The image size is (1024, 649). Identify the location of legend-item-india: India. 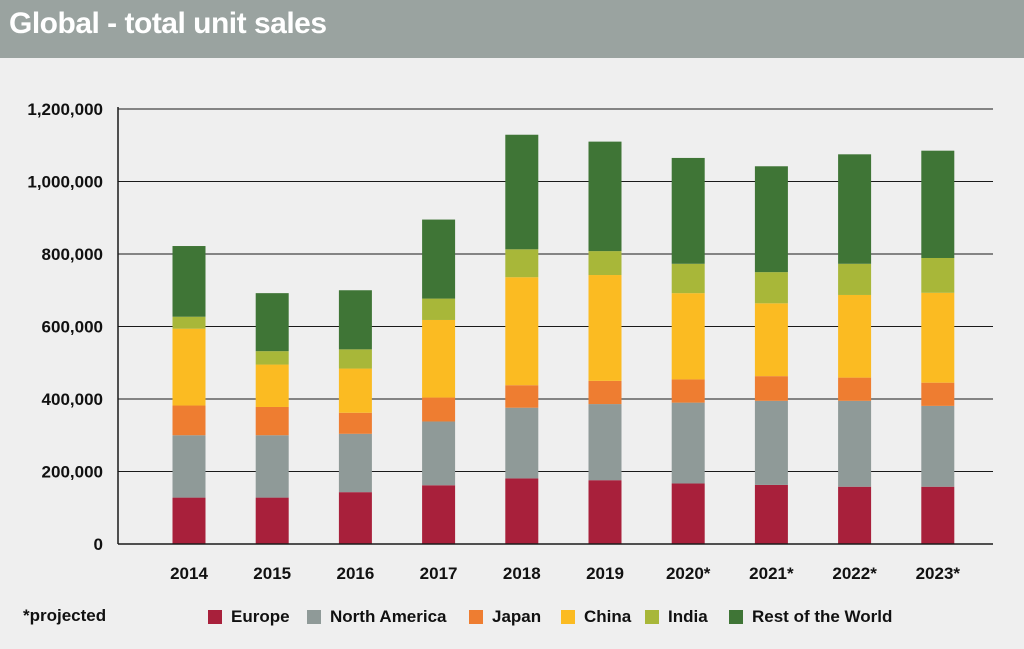
(676, 617).